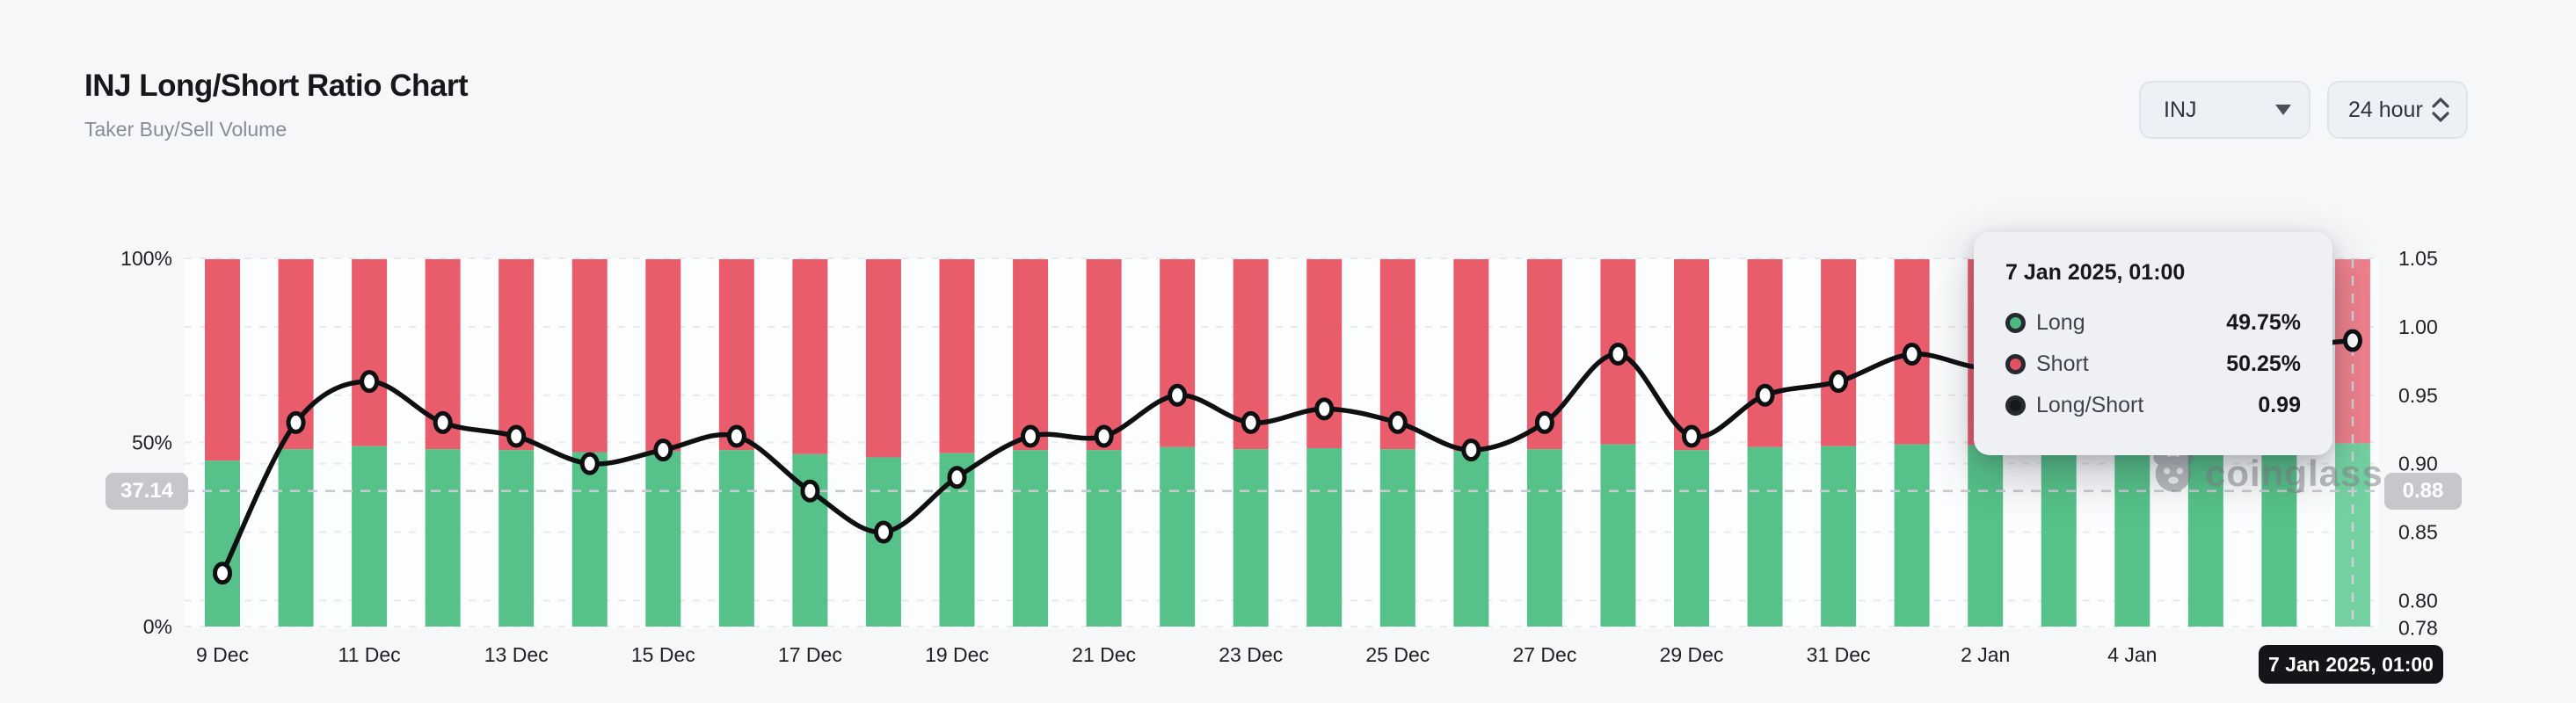 The image size is (2576, 703). What do you see at coordinates (2153, 406) in the screenshot?
I see `tooltip-row-ratio: Long/Short 0.99` at bounding box center [2153, 406].